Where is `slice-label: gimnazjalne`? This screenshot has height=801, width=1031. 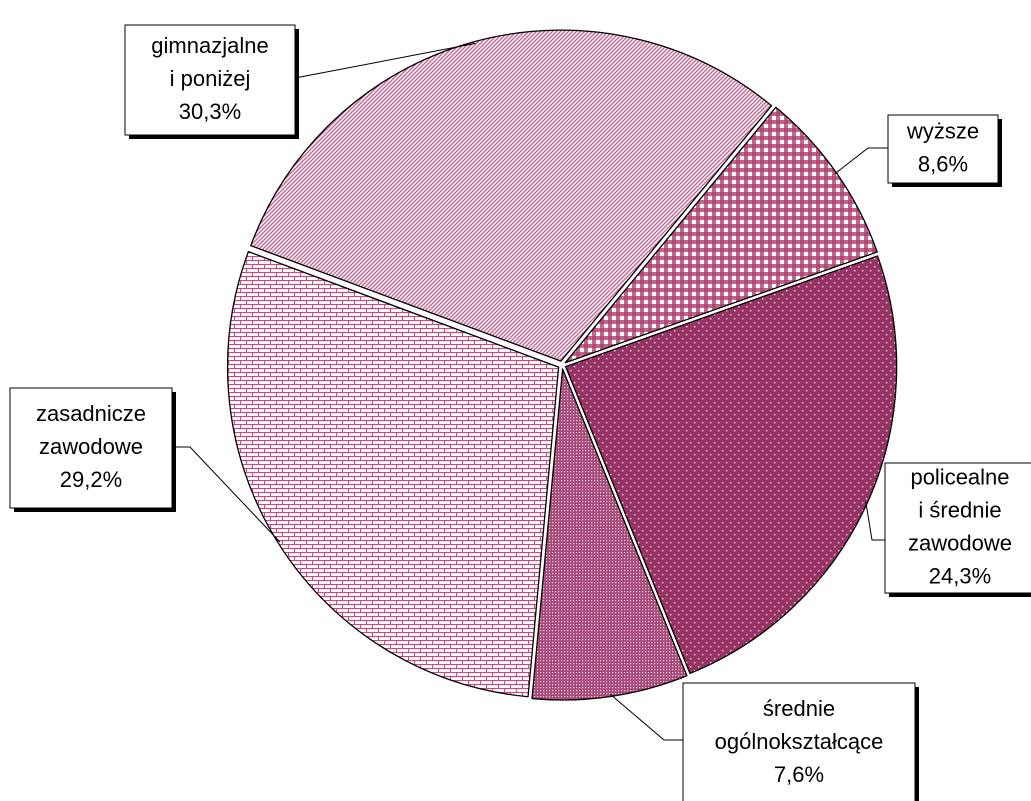 slice-label: gimnazjalne is located at coordinates (209, 45).